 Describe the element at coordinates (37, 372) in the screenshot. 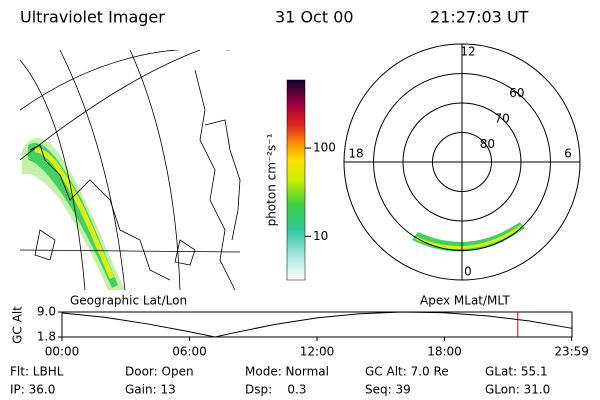

I see `status-field: Flt: LBHL` at that location.